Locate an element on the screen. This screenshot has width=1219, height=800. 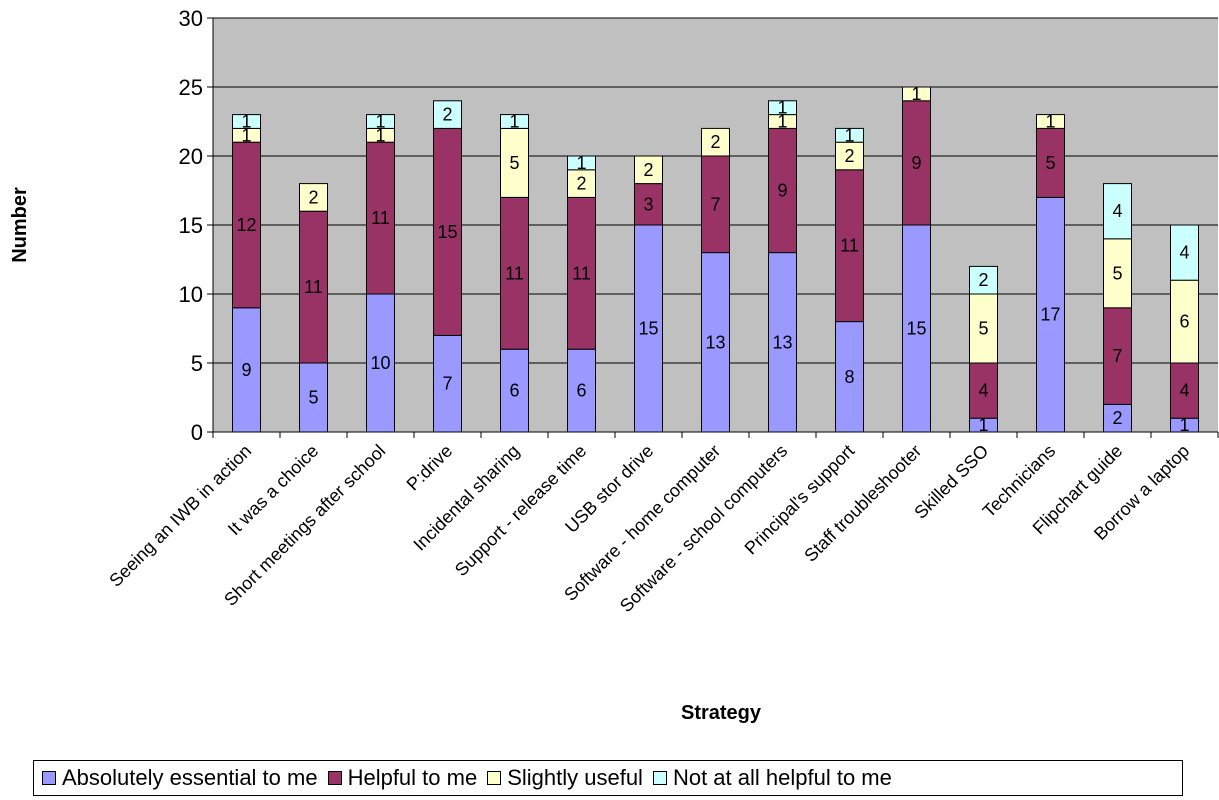
data-label: 3 is located at coordinates (648, 204).